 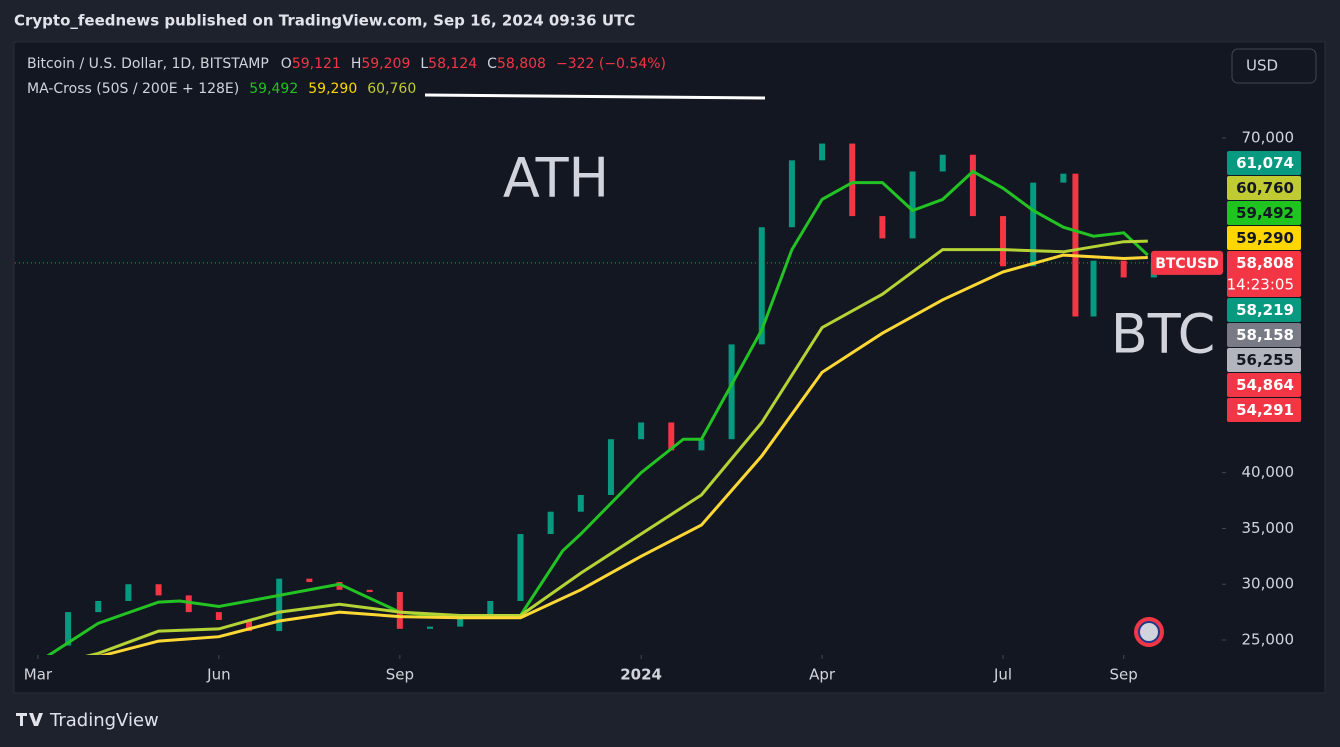 What do you see at coordinates (1260, 285) in the screenshot?
I see `price-tag-countdown: 14:23:05` at bounding box center [1260, 285].